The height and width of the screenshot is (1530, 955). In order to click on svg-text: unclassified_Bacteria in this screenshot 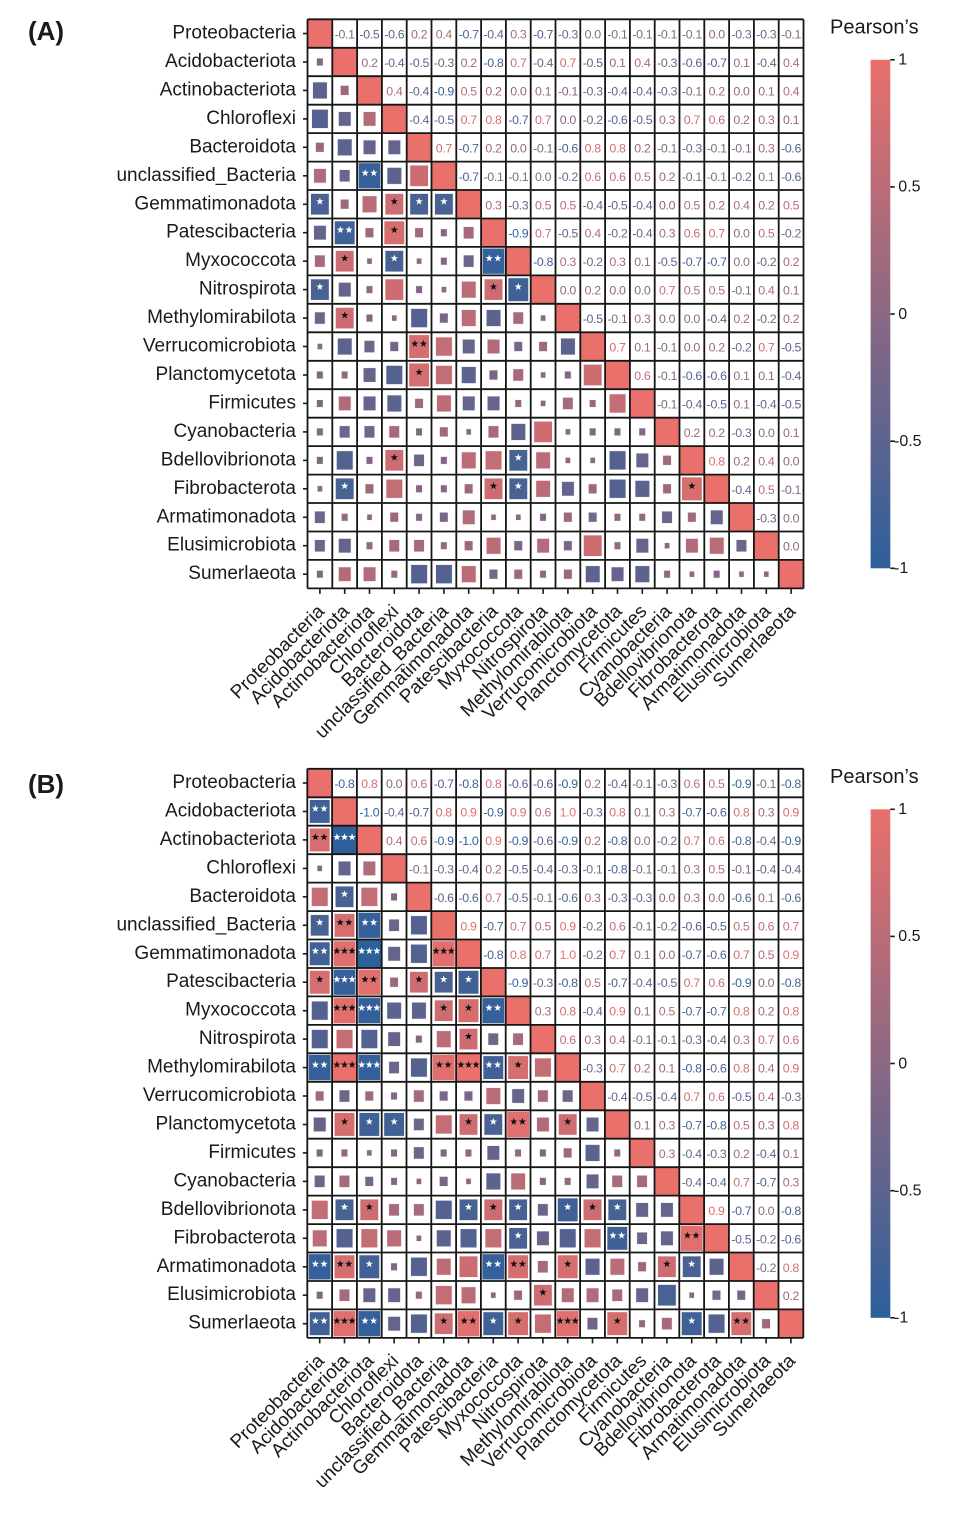, I will do `click(206, 175)`.